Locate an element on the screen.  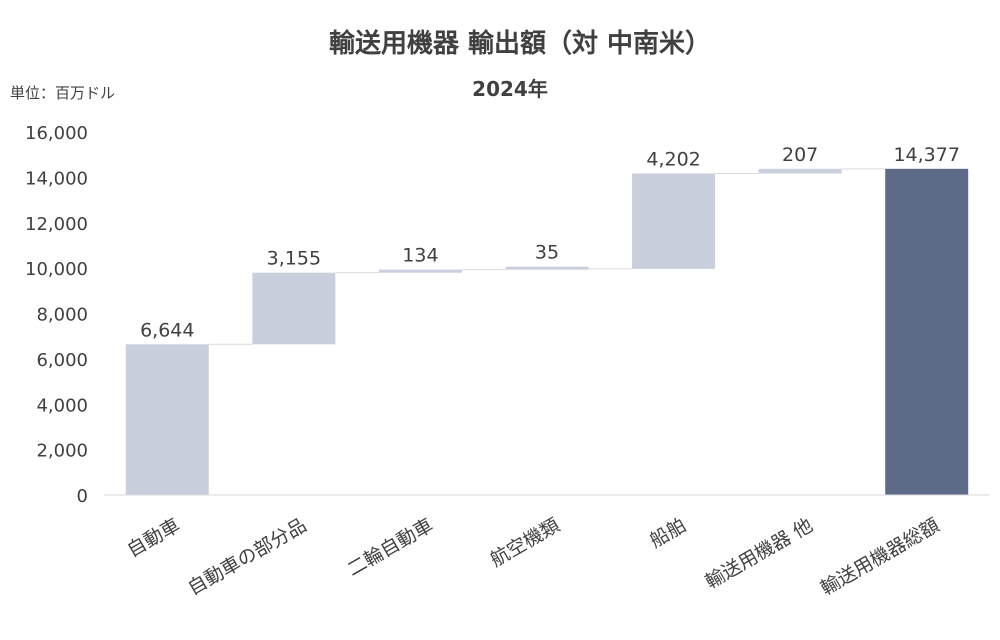
data-label: 134 is located at coordinates (420, 256).